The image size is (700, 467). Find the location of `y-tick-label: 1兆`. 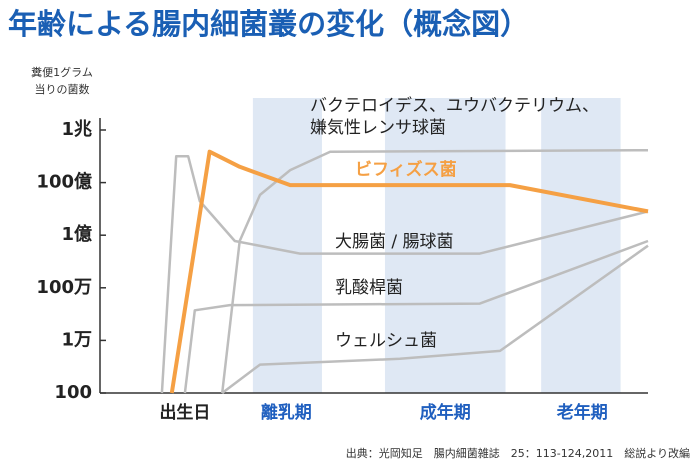

y-tick-label: 1兆 is located at coordinates (76, 129).